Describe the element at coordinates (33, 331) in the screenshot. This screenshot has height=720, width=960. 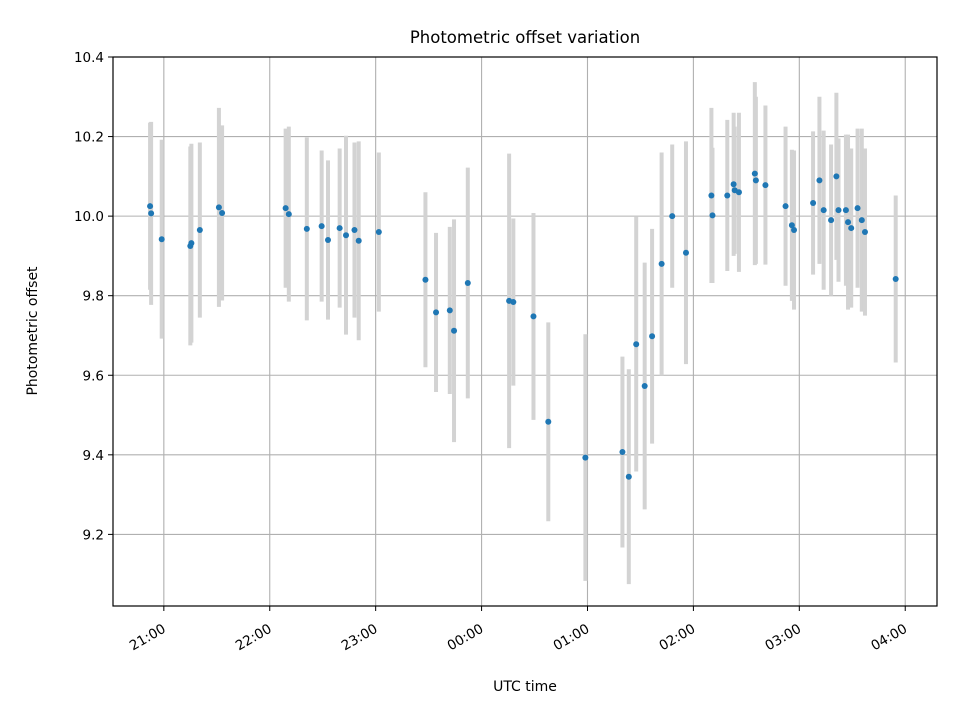
I see `y-axis-title: Photometric offset` at that location.